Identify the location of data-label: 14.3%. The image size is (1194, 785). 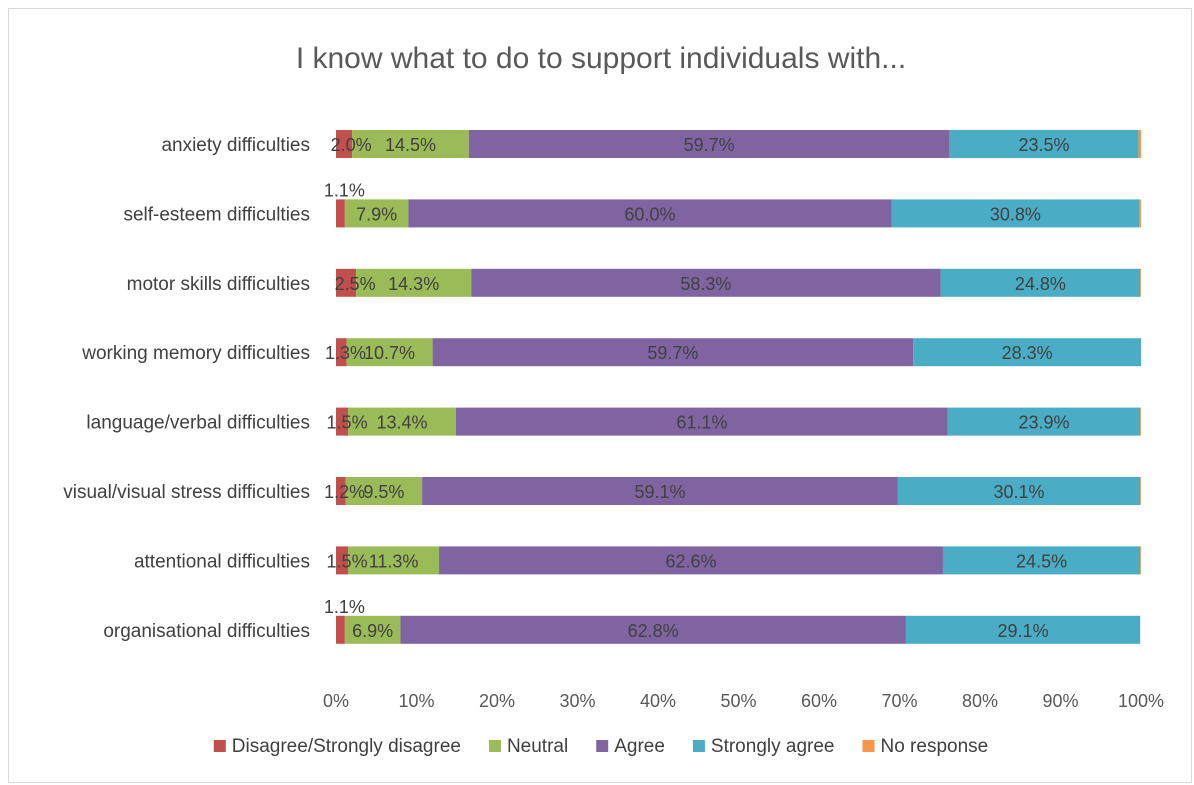
(413, 284).